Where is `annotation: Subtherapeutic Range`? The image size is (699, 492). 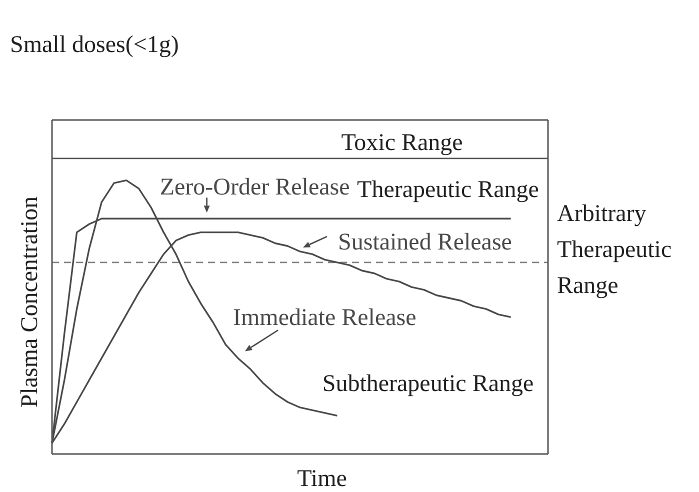 annotation: Subtherapeutic Range is located at coordinates (428, 384).